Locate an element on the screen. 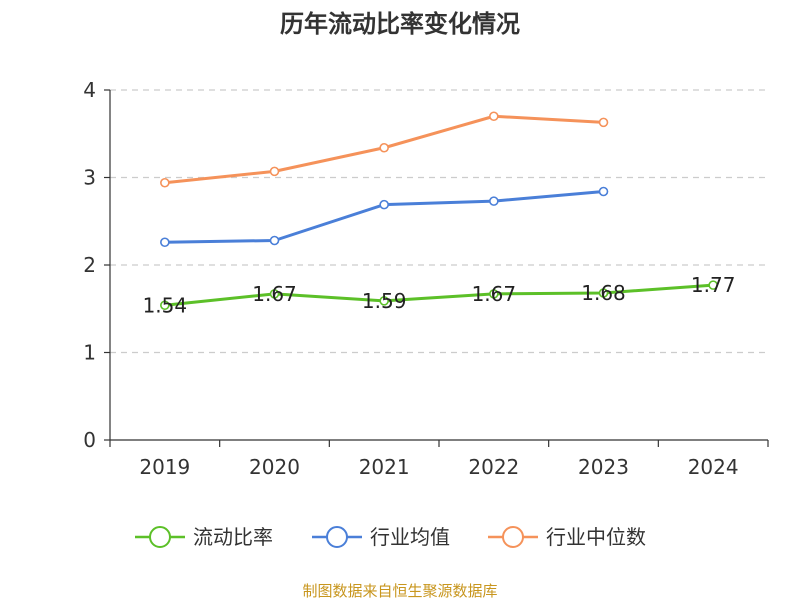 Image resolution: width=800 pixels, height=600 pixels. x-tick-label: 2024 is located at coordinates (713, 467).